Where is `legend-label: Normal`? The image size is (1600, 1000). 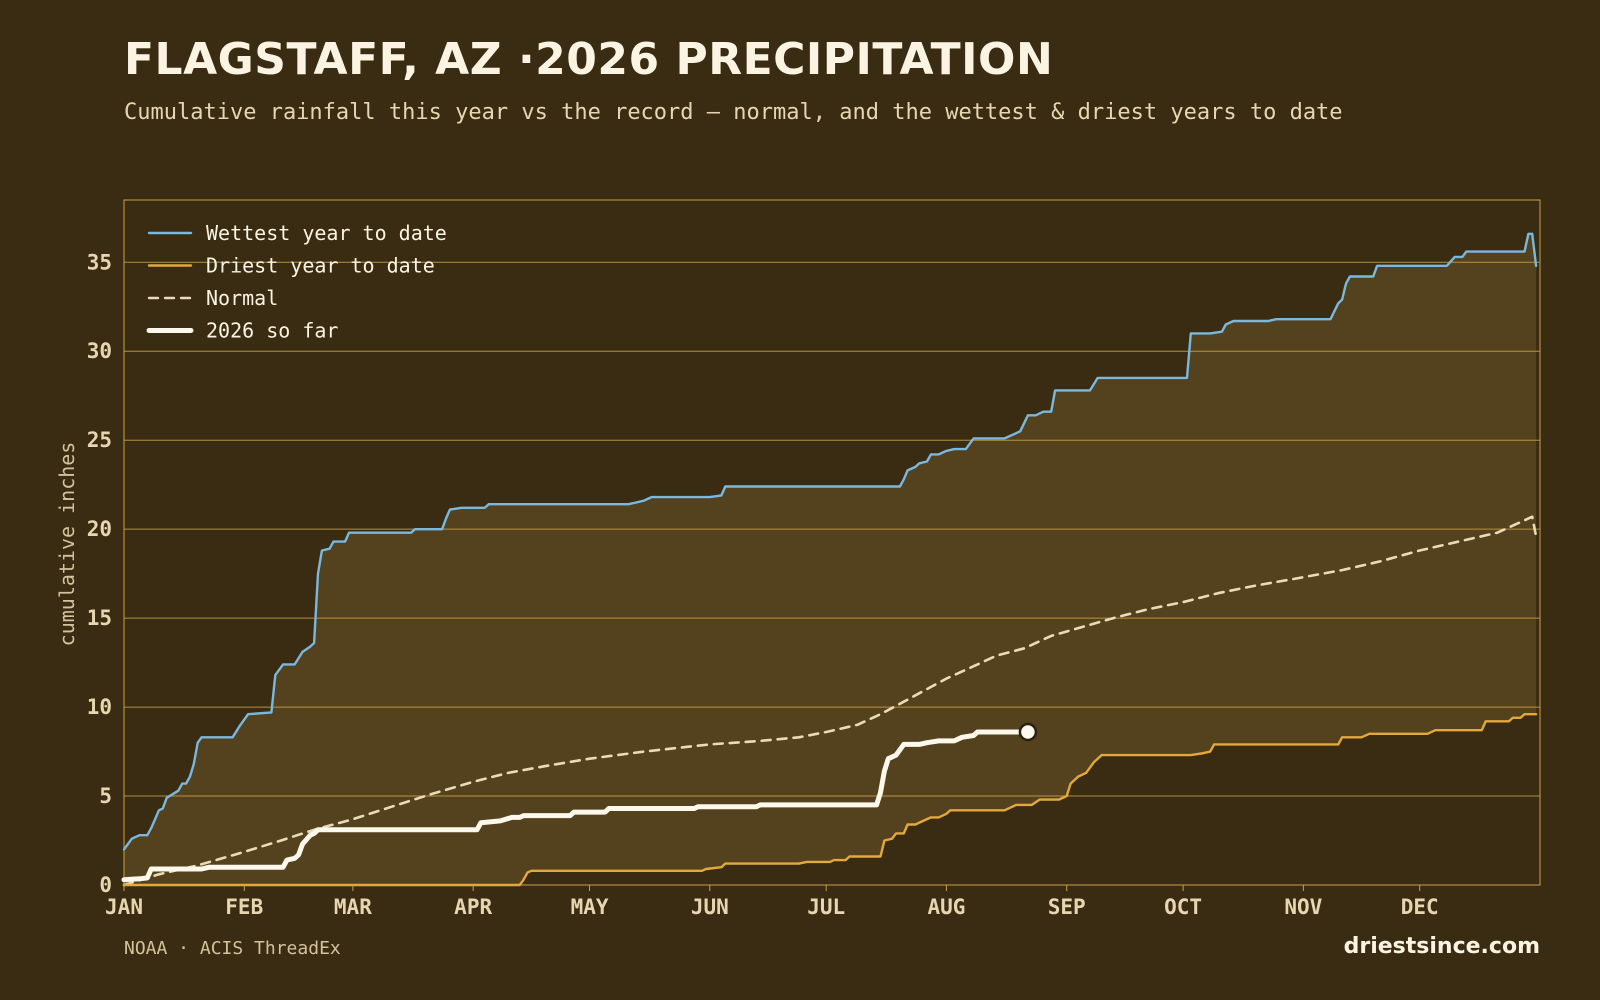 legend-label: Normal is located at coordinates (242, 298).